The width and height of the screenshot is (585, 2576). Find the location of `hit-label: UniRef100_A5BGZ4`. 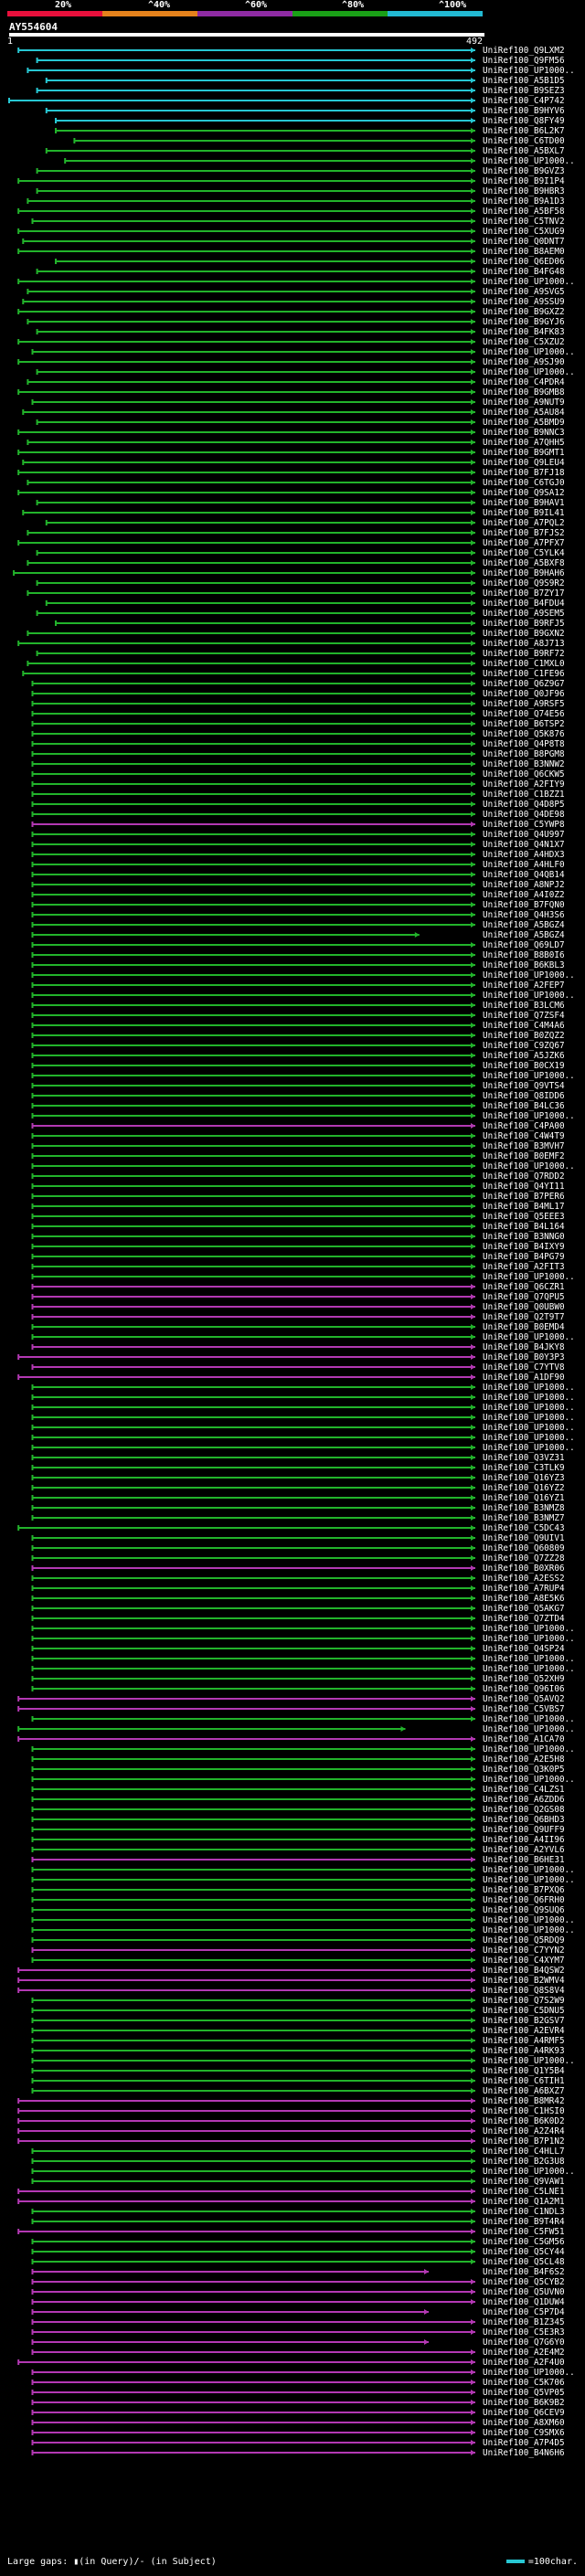

hit-label: UniRef100_A5BGZ4 is located at coordinates (524, 935).